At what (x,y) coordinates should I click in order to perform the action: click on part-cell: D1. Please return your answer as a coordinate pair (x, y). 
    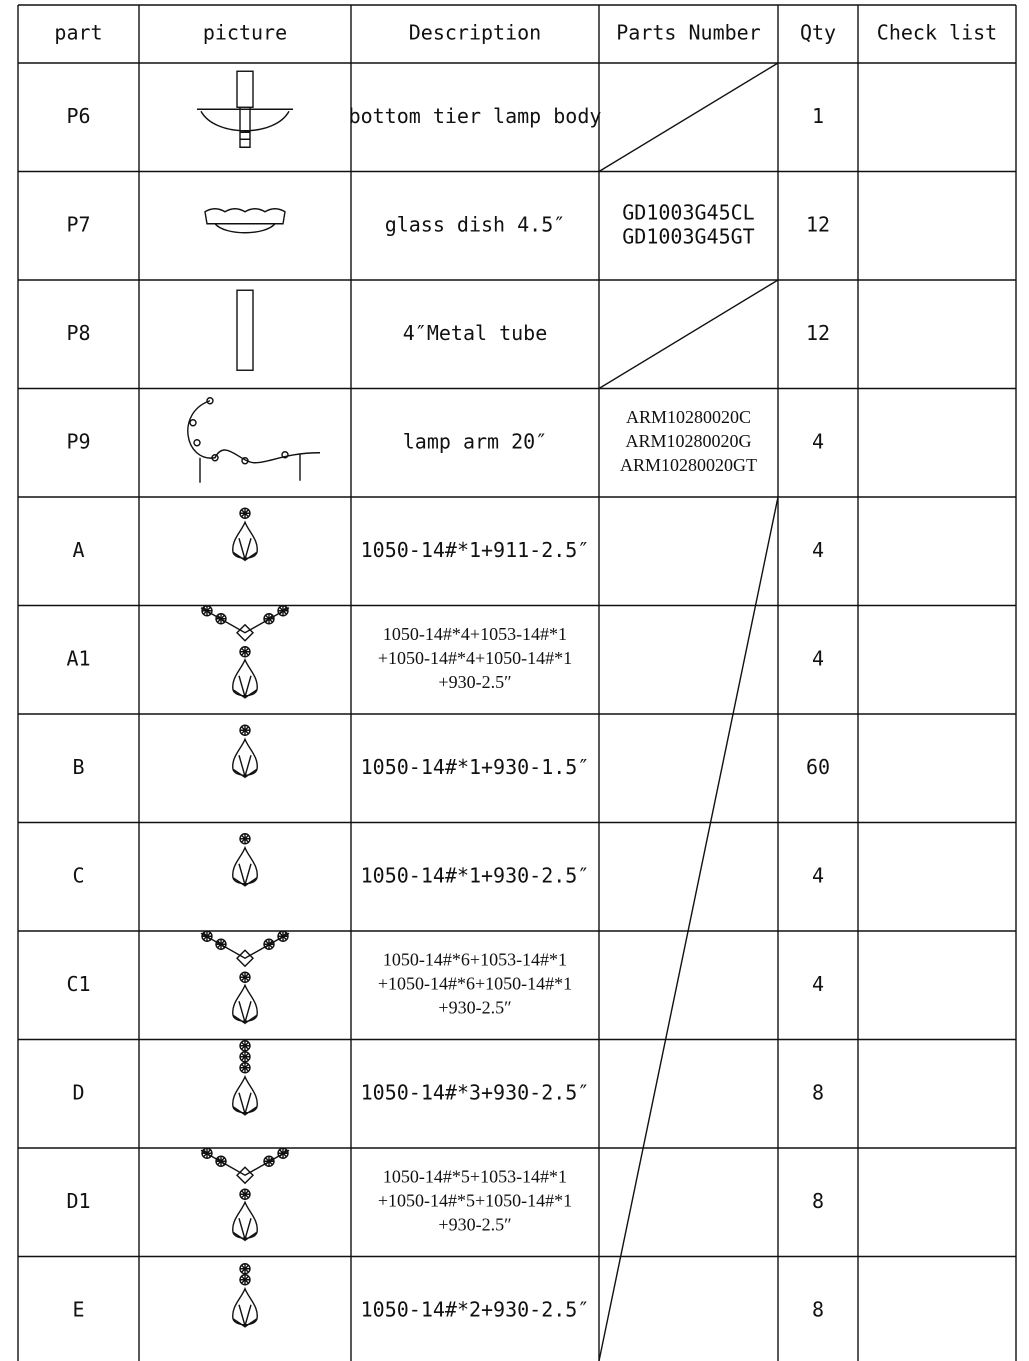
    Looking at the image, I should click on (78, 1201).